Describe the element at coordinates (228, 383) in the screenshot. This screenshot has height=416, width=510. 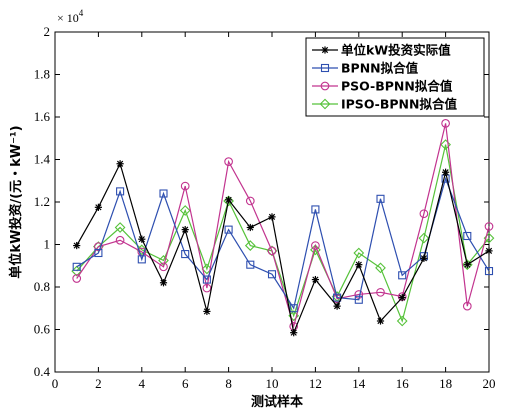
I see `x-tick-label: 8` at that location.